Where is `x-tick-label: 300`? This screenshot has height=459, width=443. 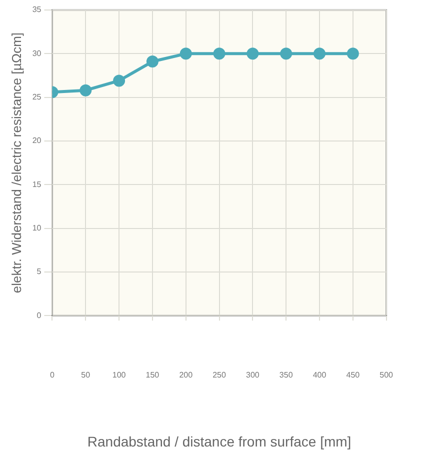 x-tick-label: 300 is located at coordinates (253, 375).